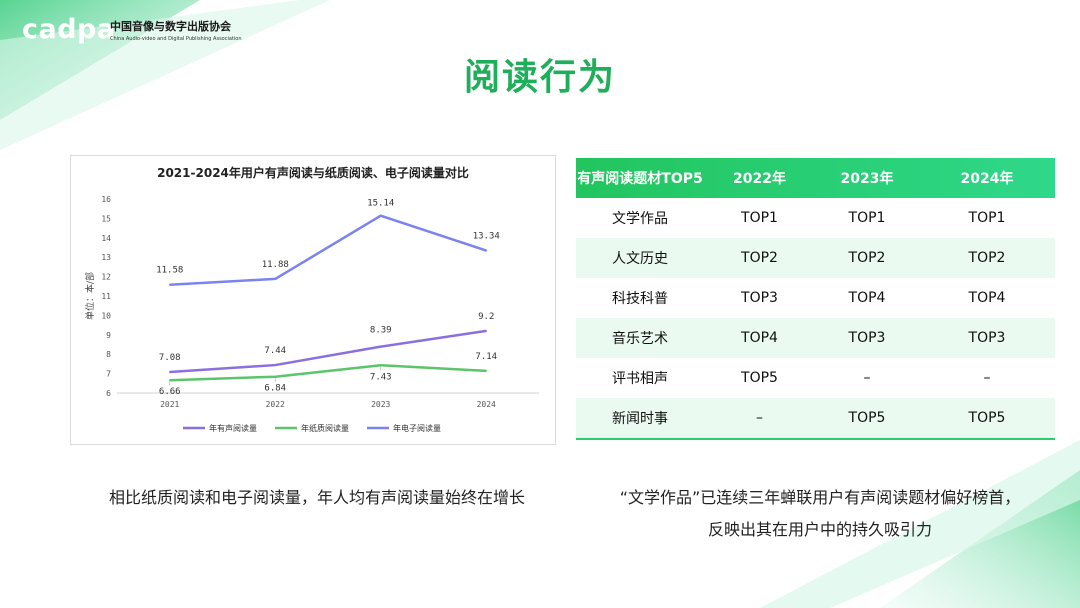 The height and width of the screenshot is (608, 1080). What do you see at coordinates (106, 315) in the screenshot?
I see `y-tick-label: 10` at bounding box center [106, 315].